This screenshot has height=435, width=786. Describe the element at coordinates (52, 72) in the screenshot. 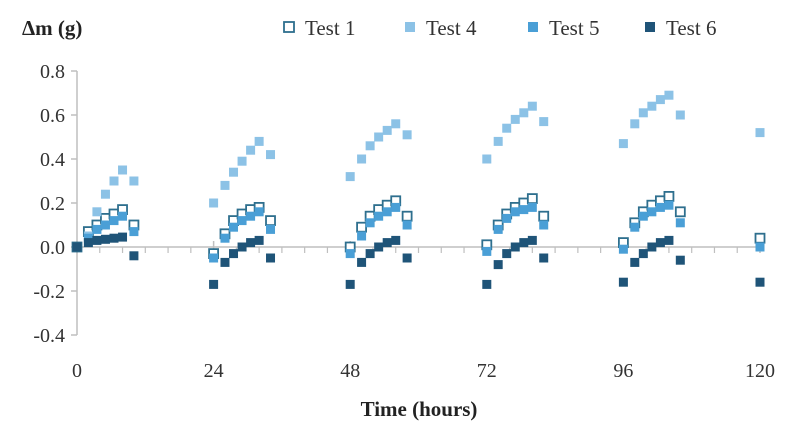

I see `y-tick-label: 0.8` at that location.